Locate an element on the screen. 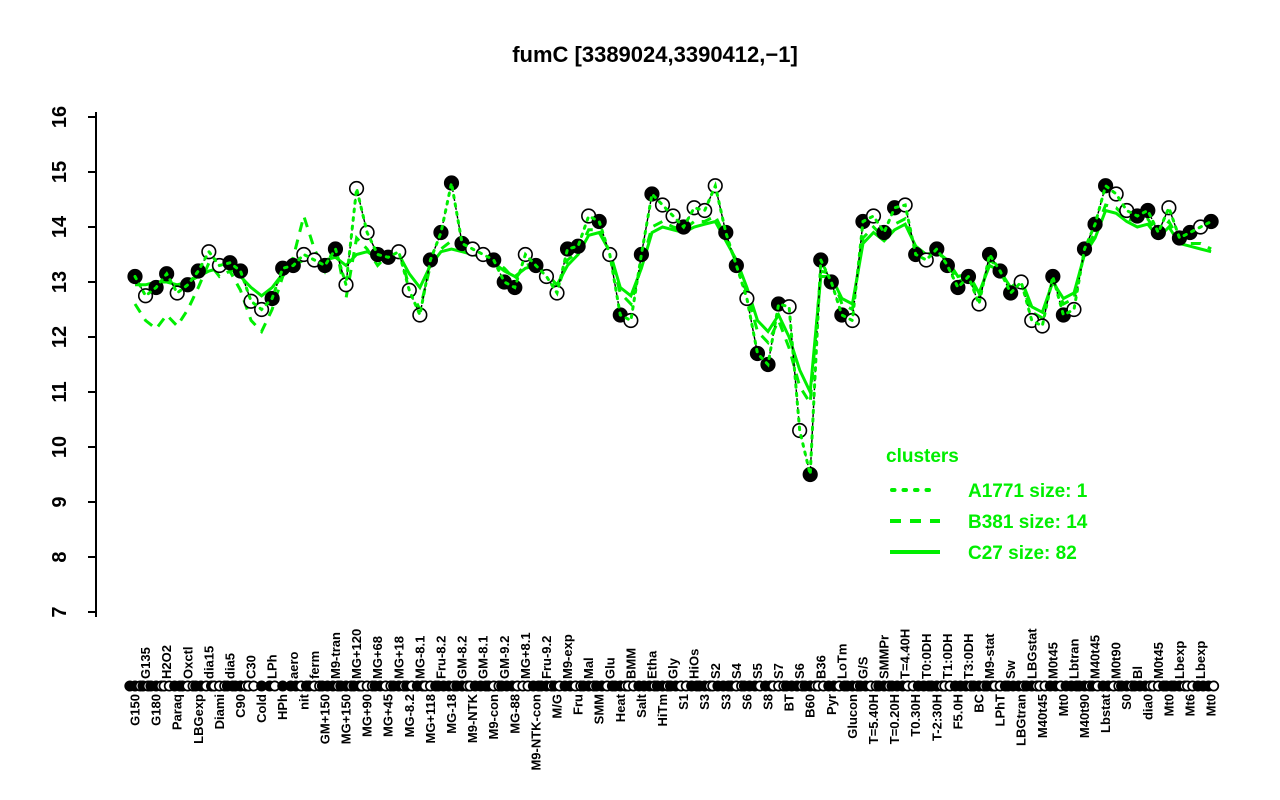  x-axis-label: Lbexp is located at coordinates (1200, 660).